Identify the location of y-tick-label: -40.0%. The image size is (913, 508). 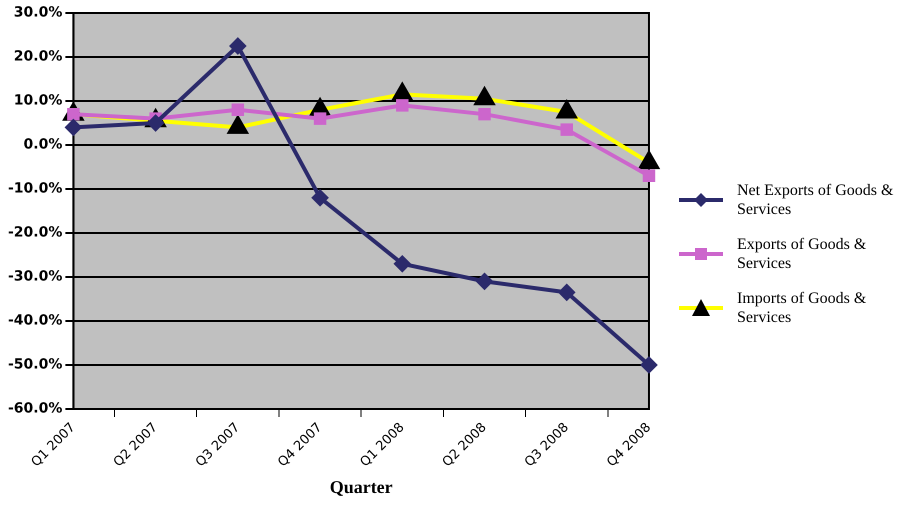
(35, 320).